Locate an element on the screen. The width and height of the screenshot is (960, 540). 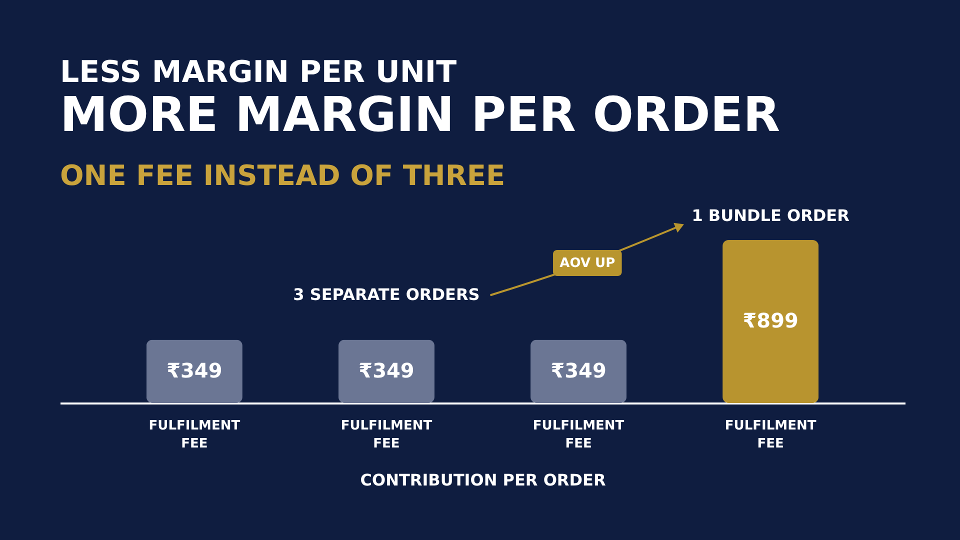
annotation: 3 SEPARATE ORDERS is located at coordinates (386, 294).